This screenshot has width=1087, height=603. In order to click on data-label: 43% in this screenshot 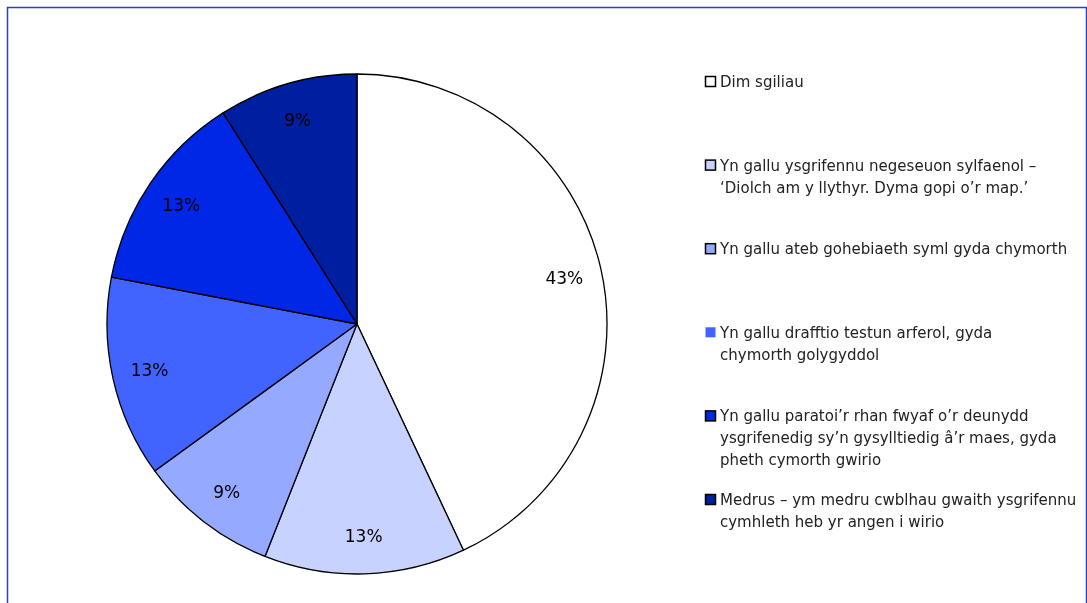, I will do `click(564, 277)`.